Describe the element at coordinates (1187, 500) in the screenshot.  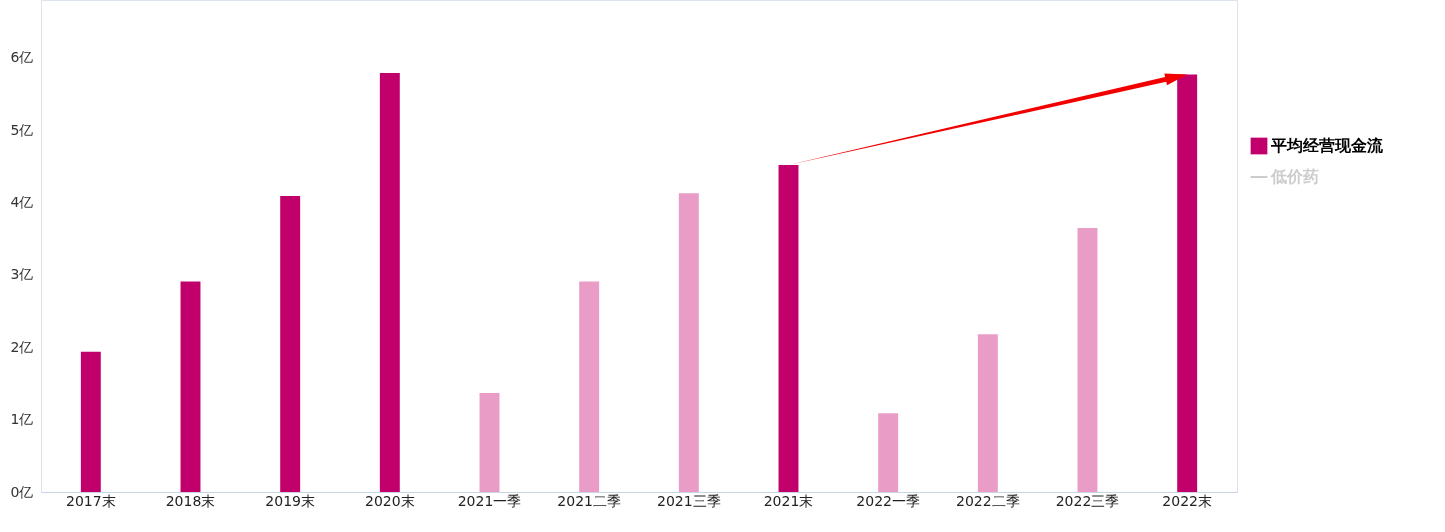
I see `x-tick-label: 2022末` at that location.